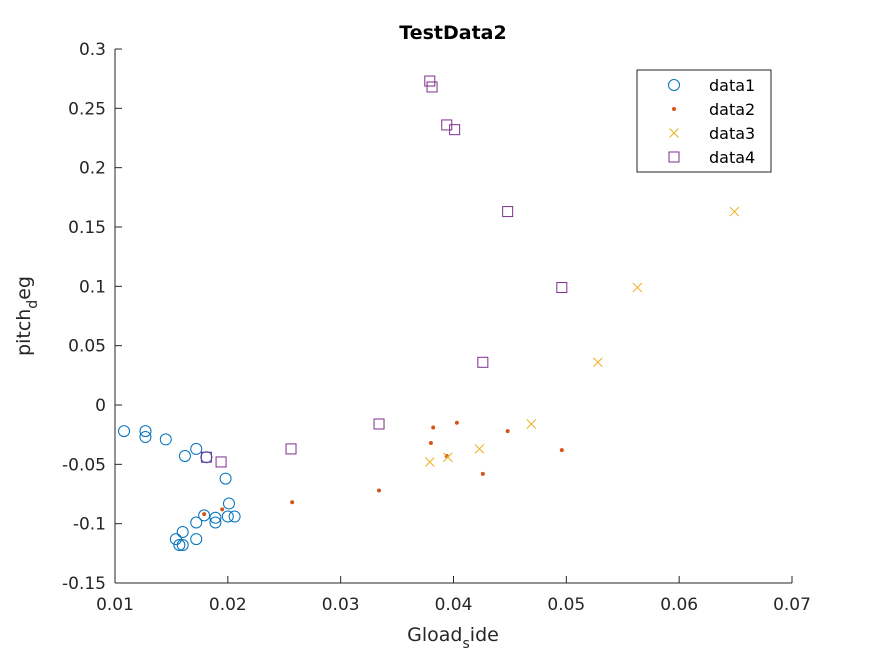 This screenshot has height=656, width=875. I want to click on x-axis-label: Gloadside, so click(453, 638).